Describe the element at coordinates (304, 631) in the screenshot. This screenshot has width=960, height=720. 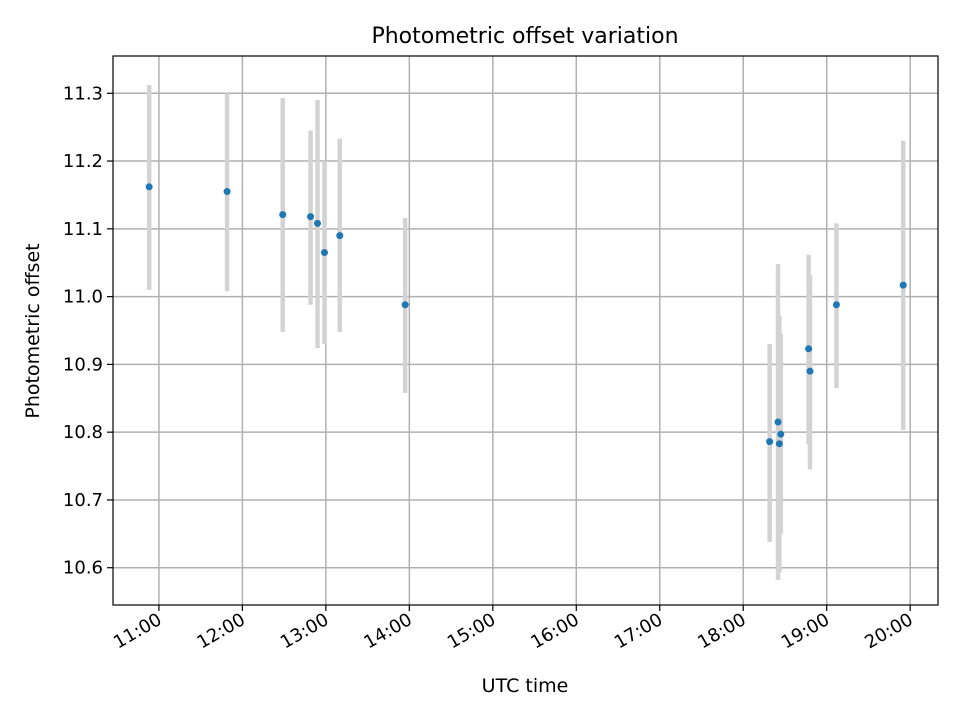
I see `x-tick-label: 13:00` at that location.